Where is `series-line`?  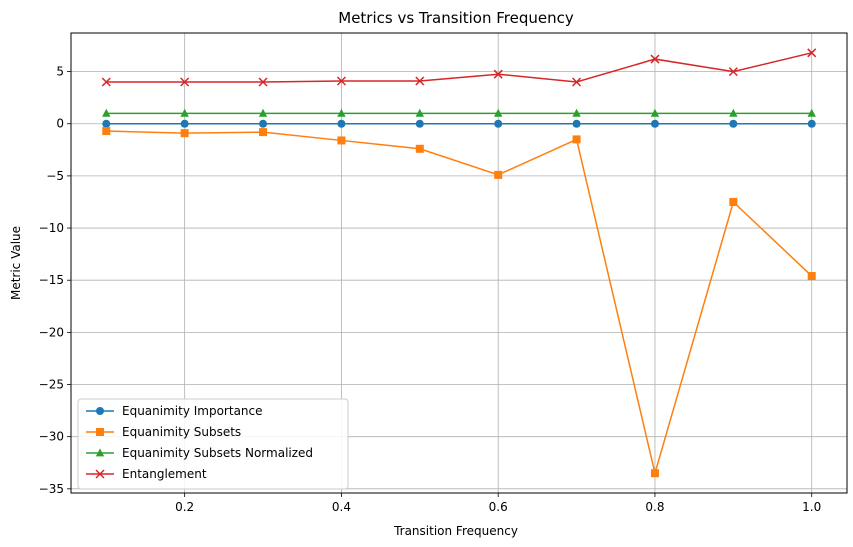 series-line is located at coordinates (459, 67).